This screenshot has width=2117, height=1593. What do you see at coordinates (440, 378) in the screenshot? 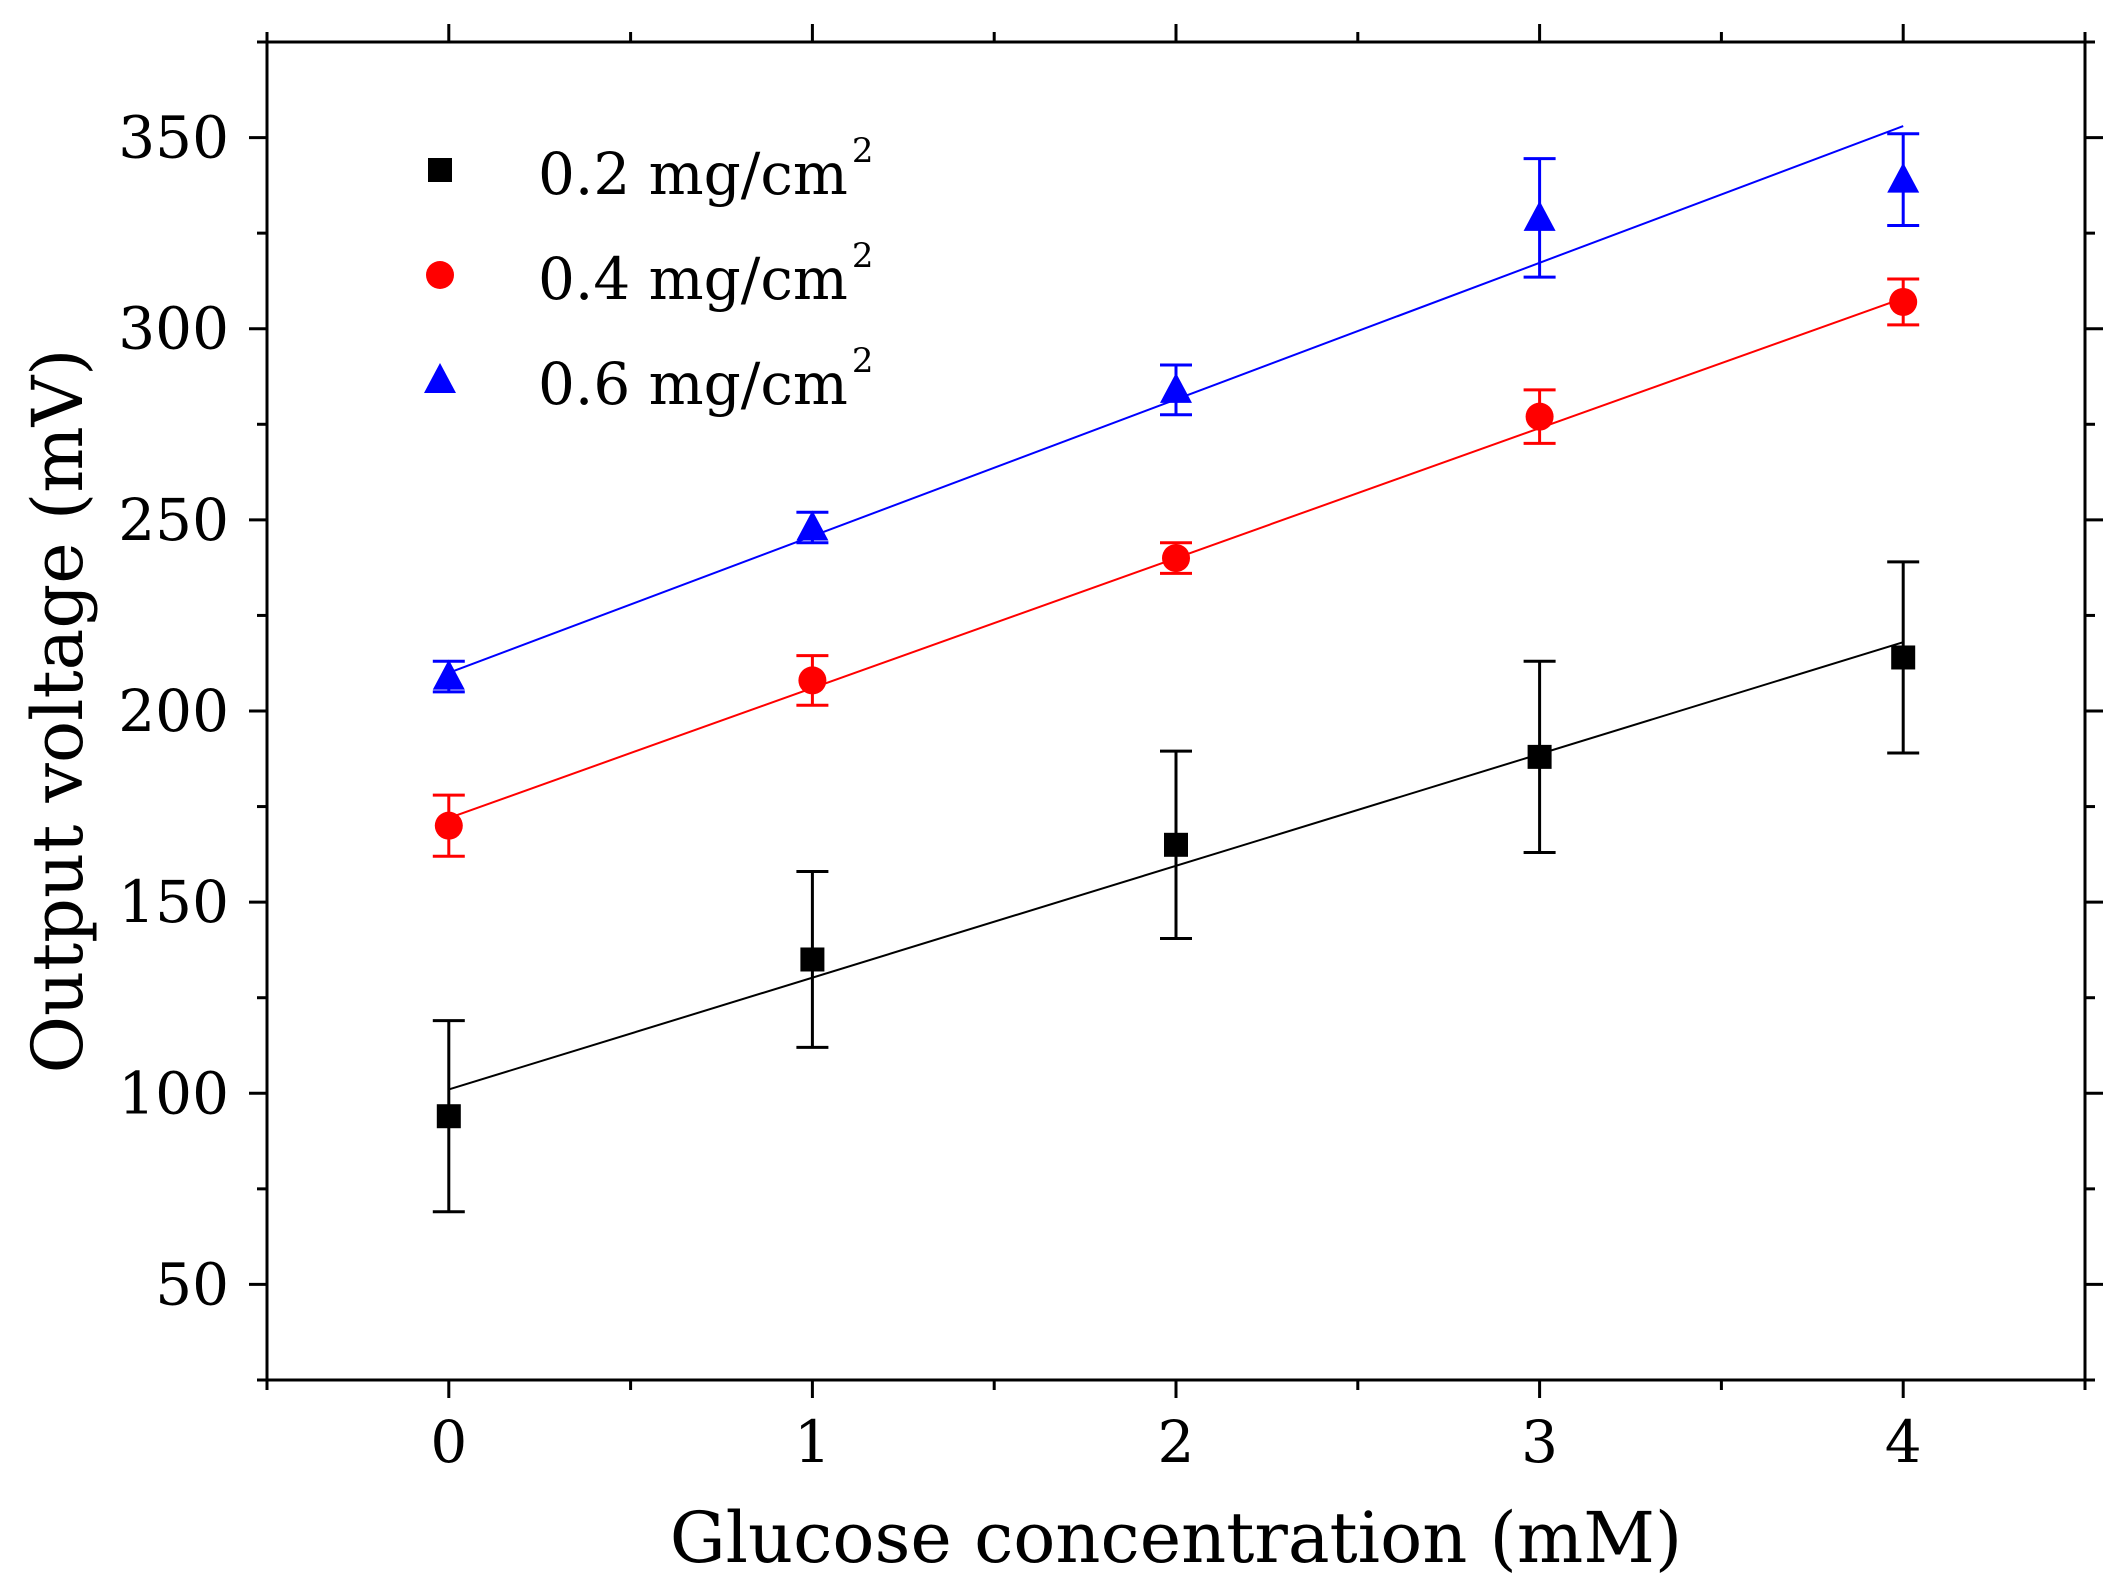
I see `legend-marker-blue` at bounding box center [440, 378].